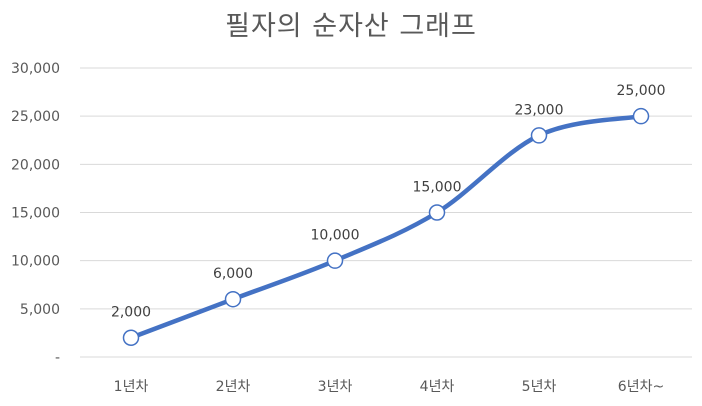 Image resolution: width=702 pixels, height=406 pixels. I want to click on x-tick-label: 1년차, so click(131, 387).